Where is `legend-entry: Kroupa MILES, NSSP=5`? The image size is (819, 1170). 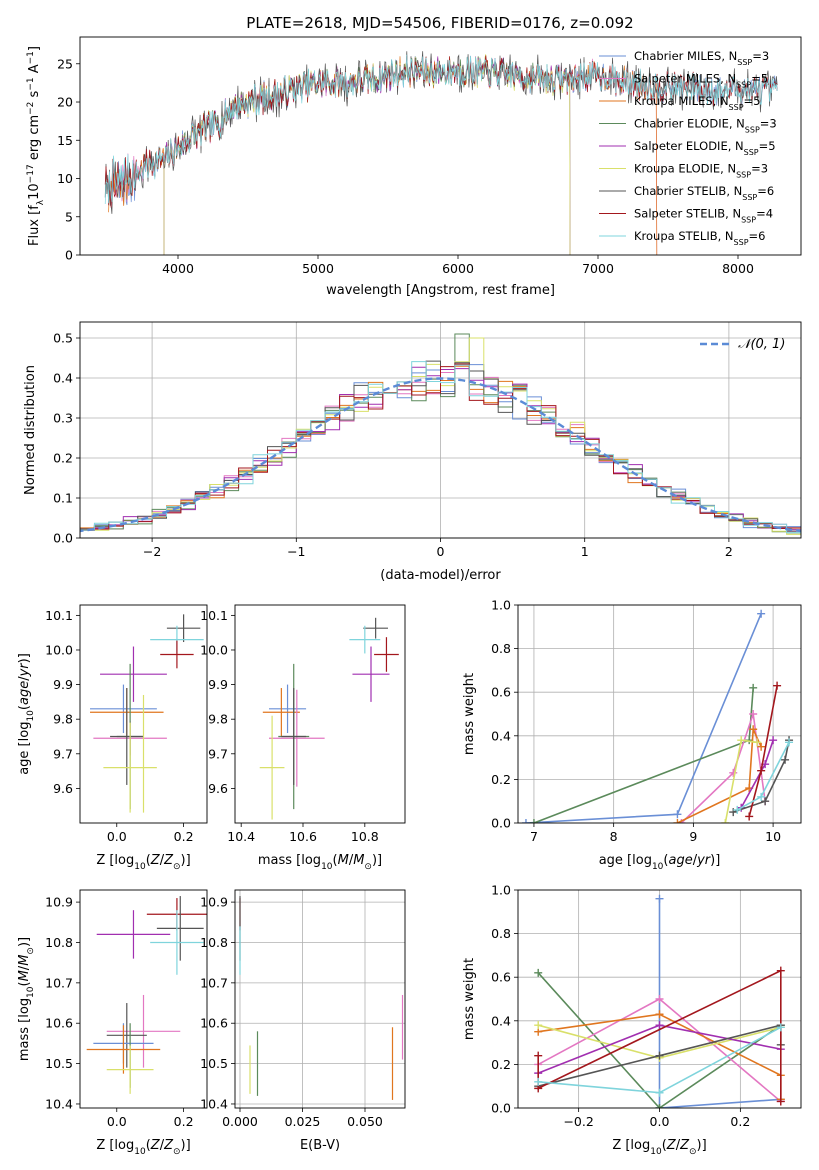 legend-entry: Kroupa MILES, NSSP=5 is located at coordinates (697, 103).